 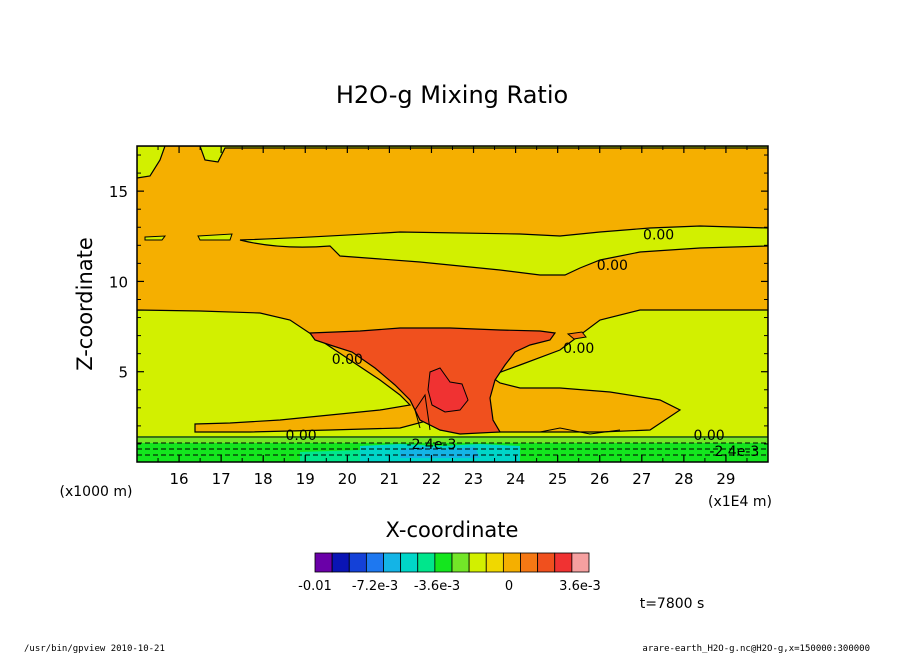 I want to click on band-red-core, so click(x=448, y=390).